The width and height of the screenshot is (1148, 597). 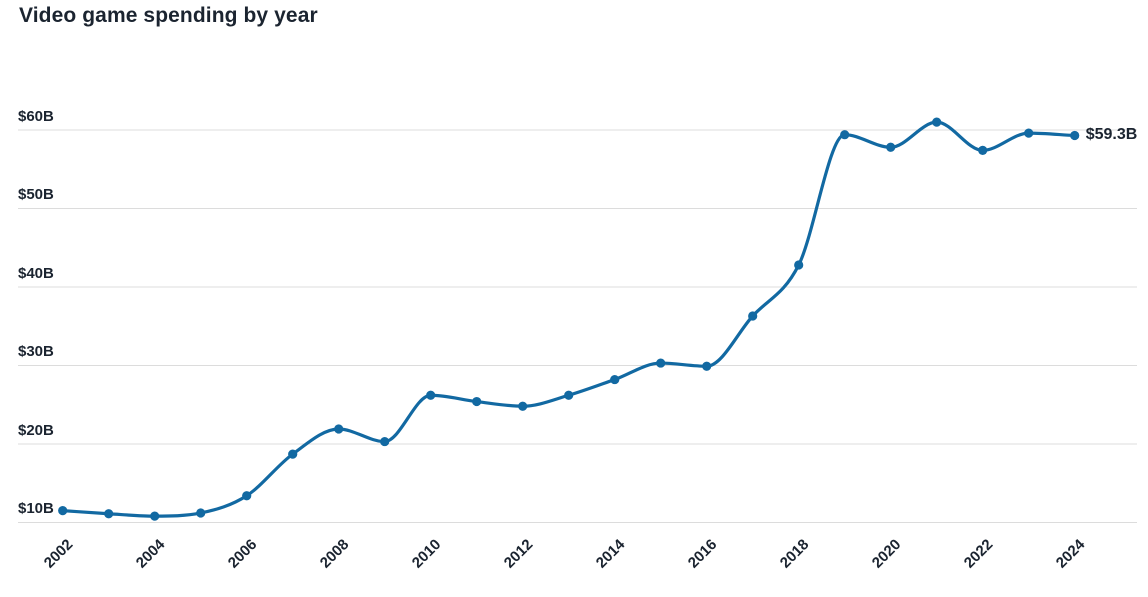 I want to click on data-point-2024, so click(x=1075, y=135).